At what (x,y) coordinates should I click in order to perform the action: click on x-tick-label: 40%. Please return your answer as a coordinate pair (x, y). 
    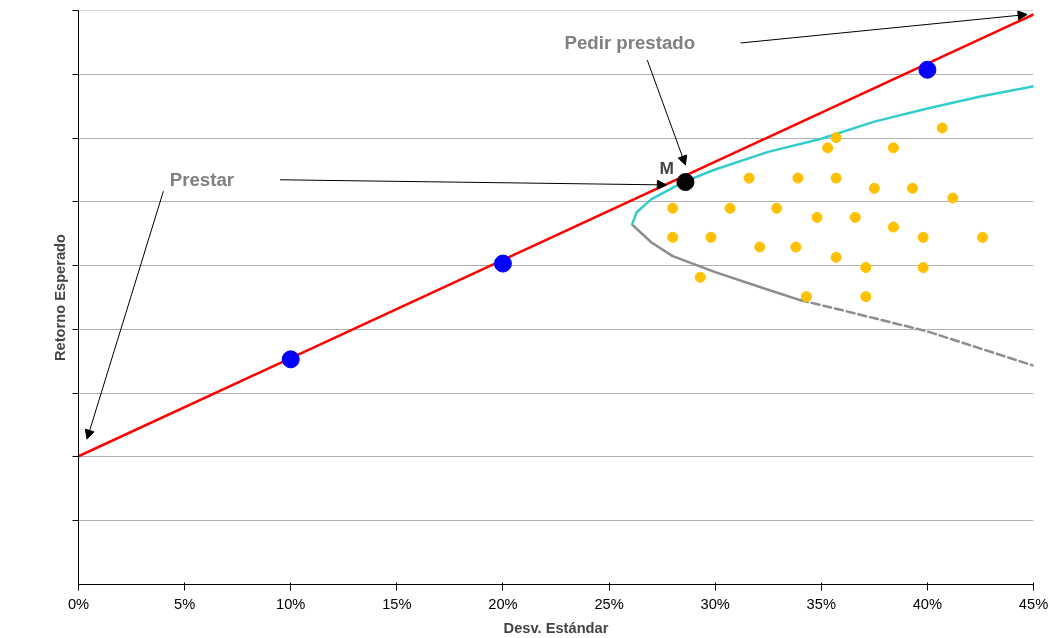
    Looking at the image, I should click on (927, 603).